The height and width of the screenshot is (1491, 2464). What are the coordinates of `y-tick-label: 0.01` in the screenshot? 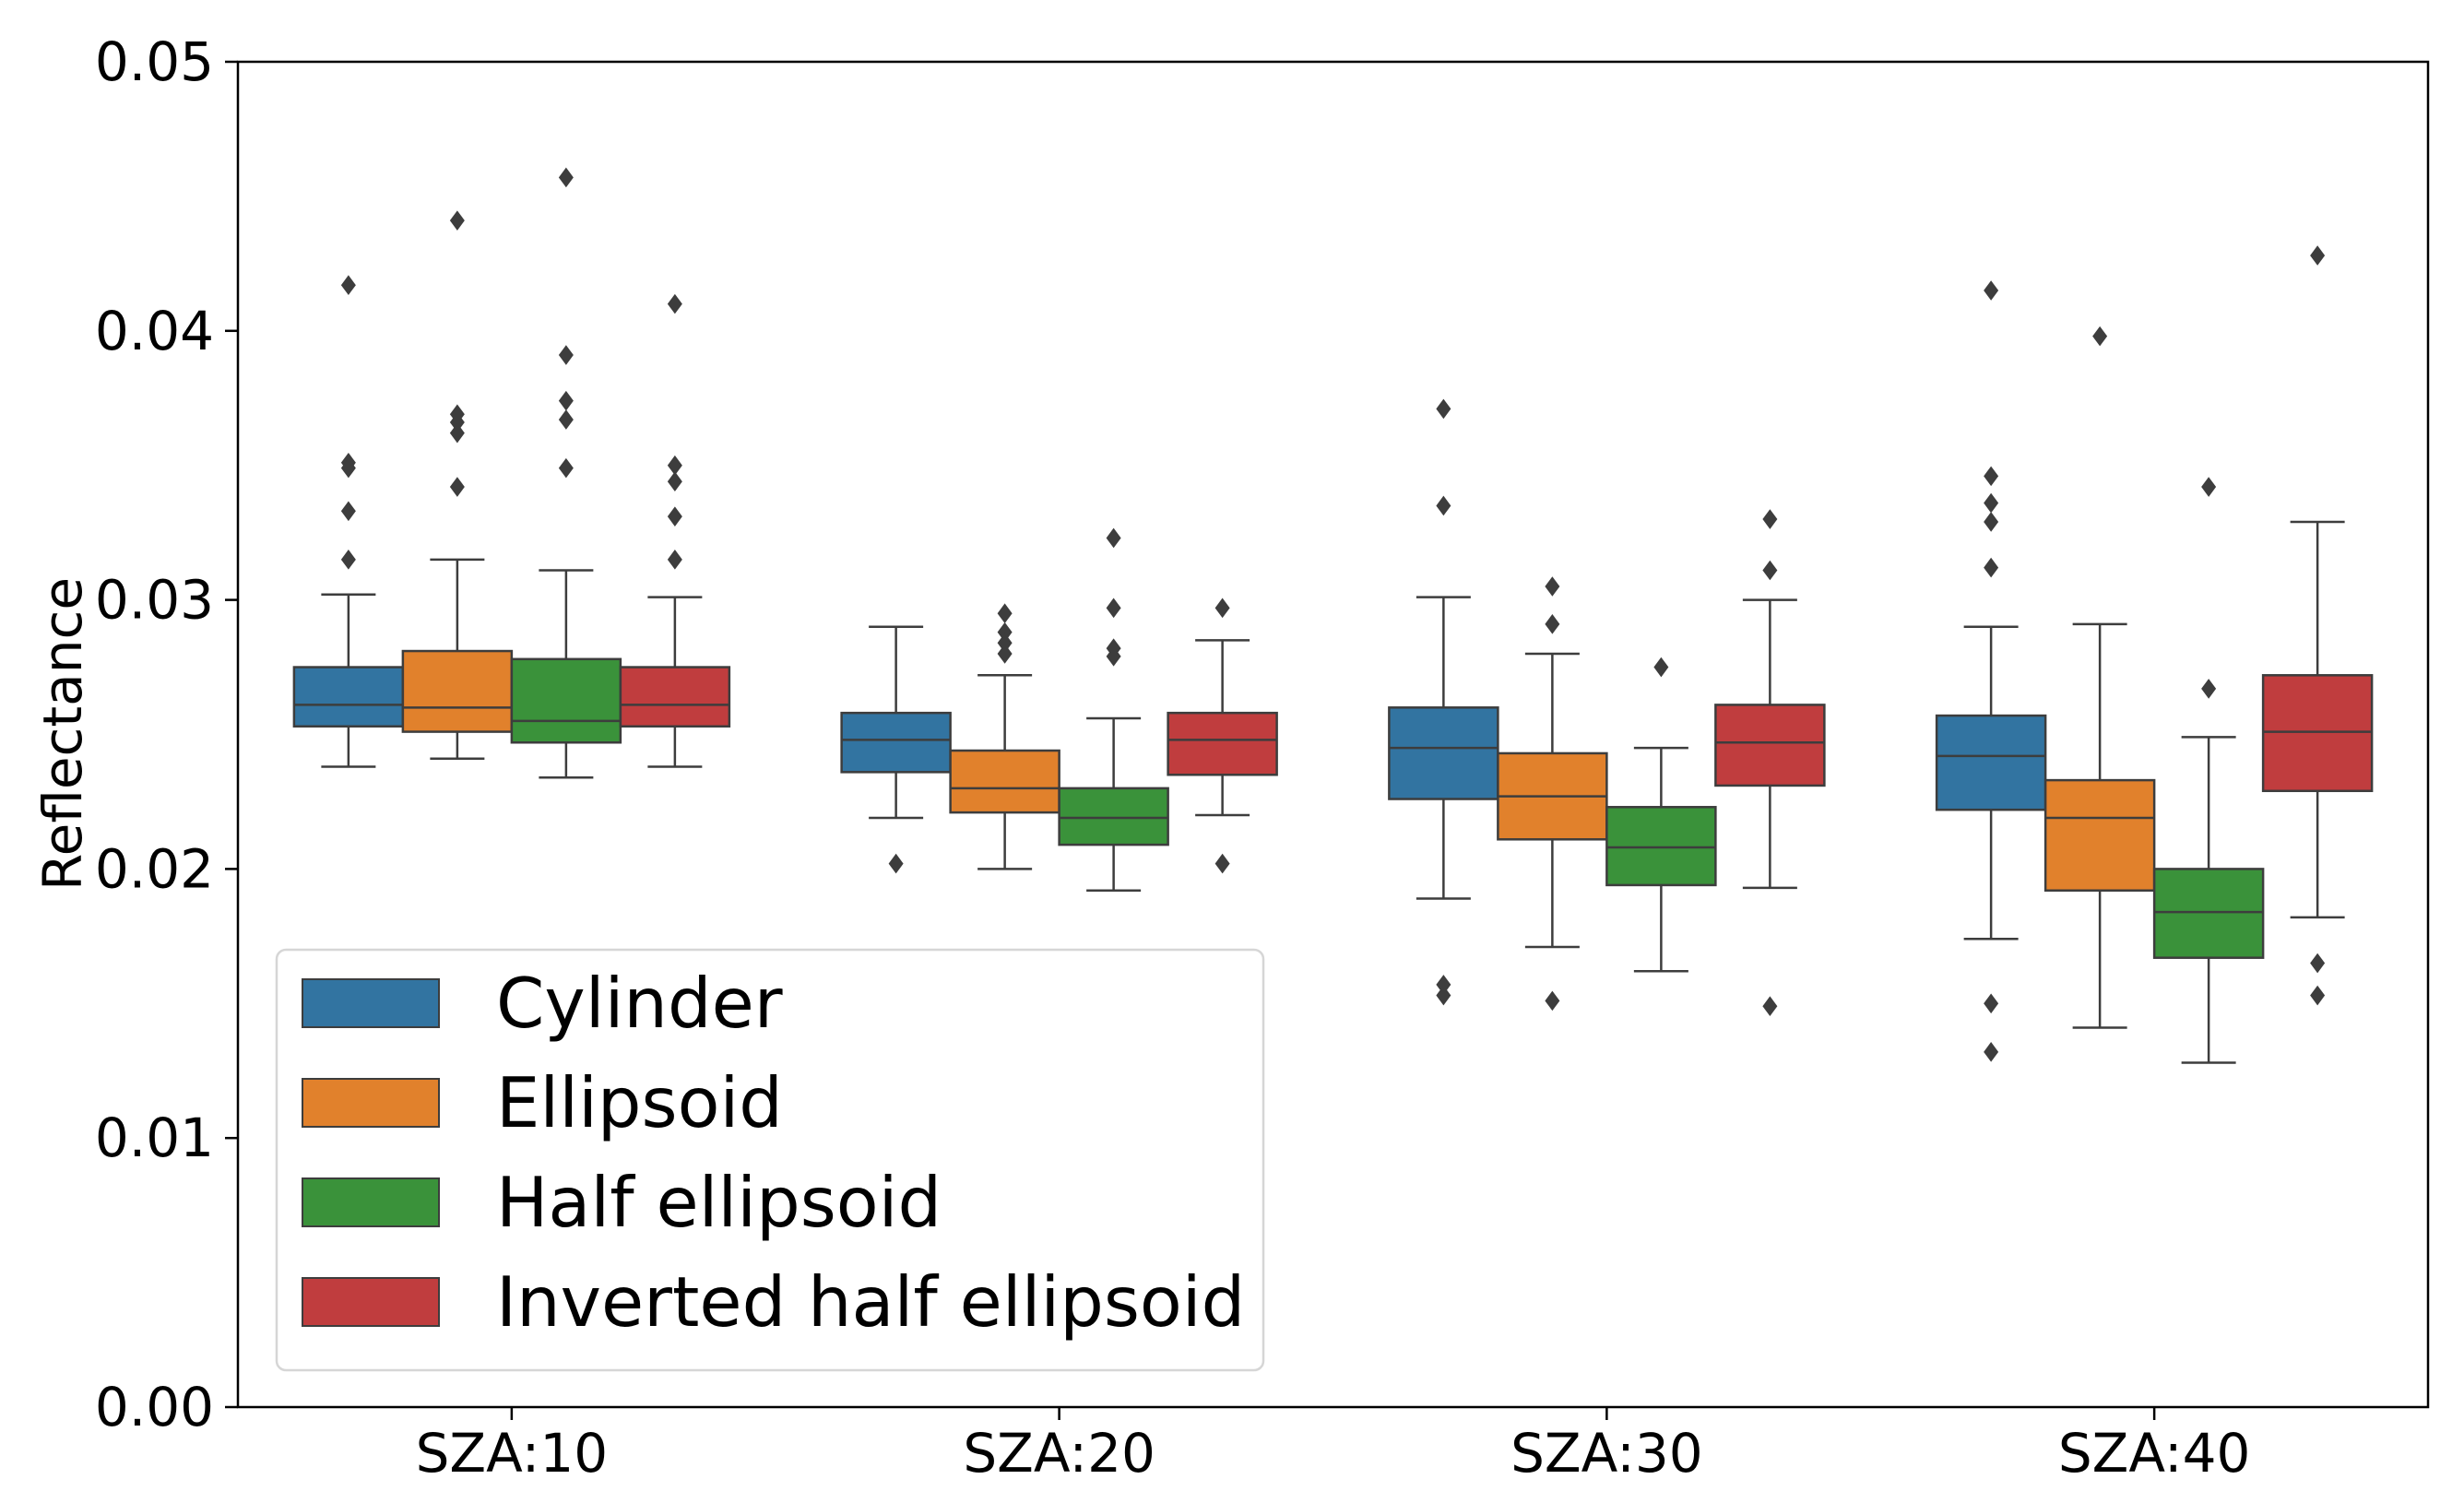 It's located at (155, 1138).